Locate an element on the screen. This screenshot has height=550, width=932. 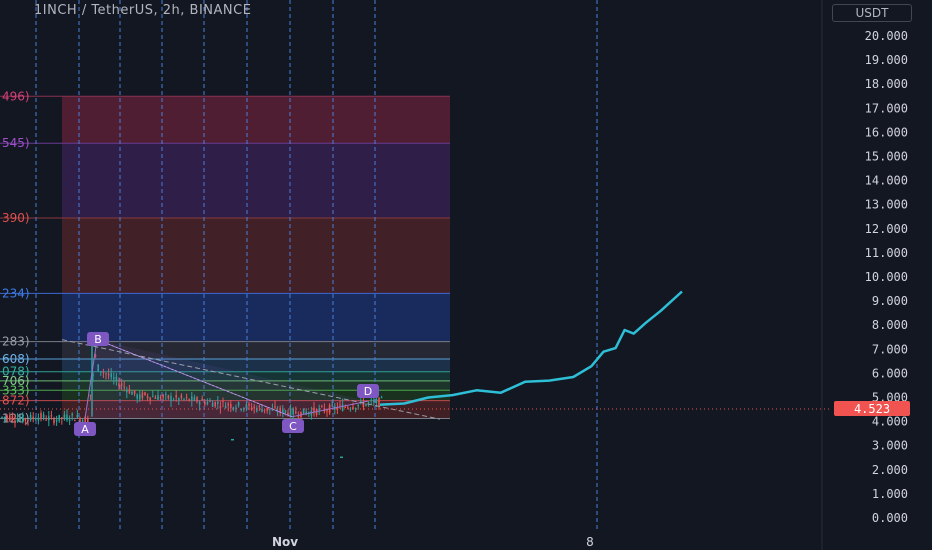
candle-dot is located at coordinates (341, 457).